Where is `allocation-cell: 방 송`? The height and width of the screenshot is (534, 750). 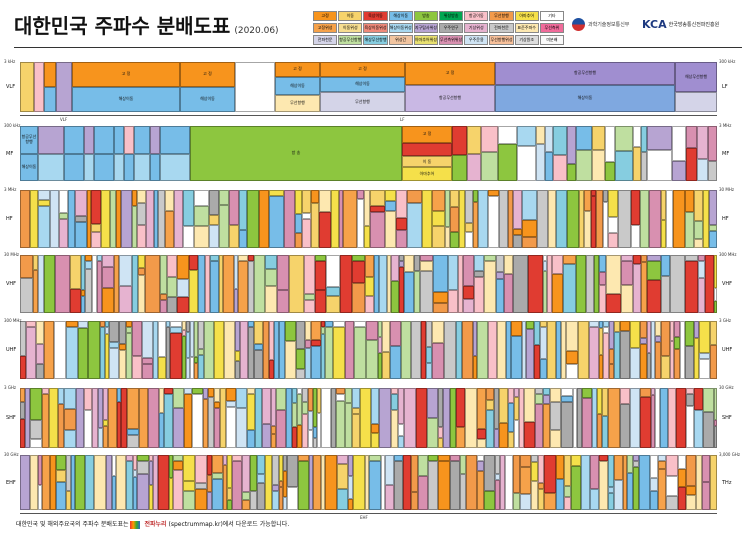
allocation-cell: 방 송 is located at coordinates (296, 153).